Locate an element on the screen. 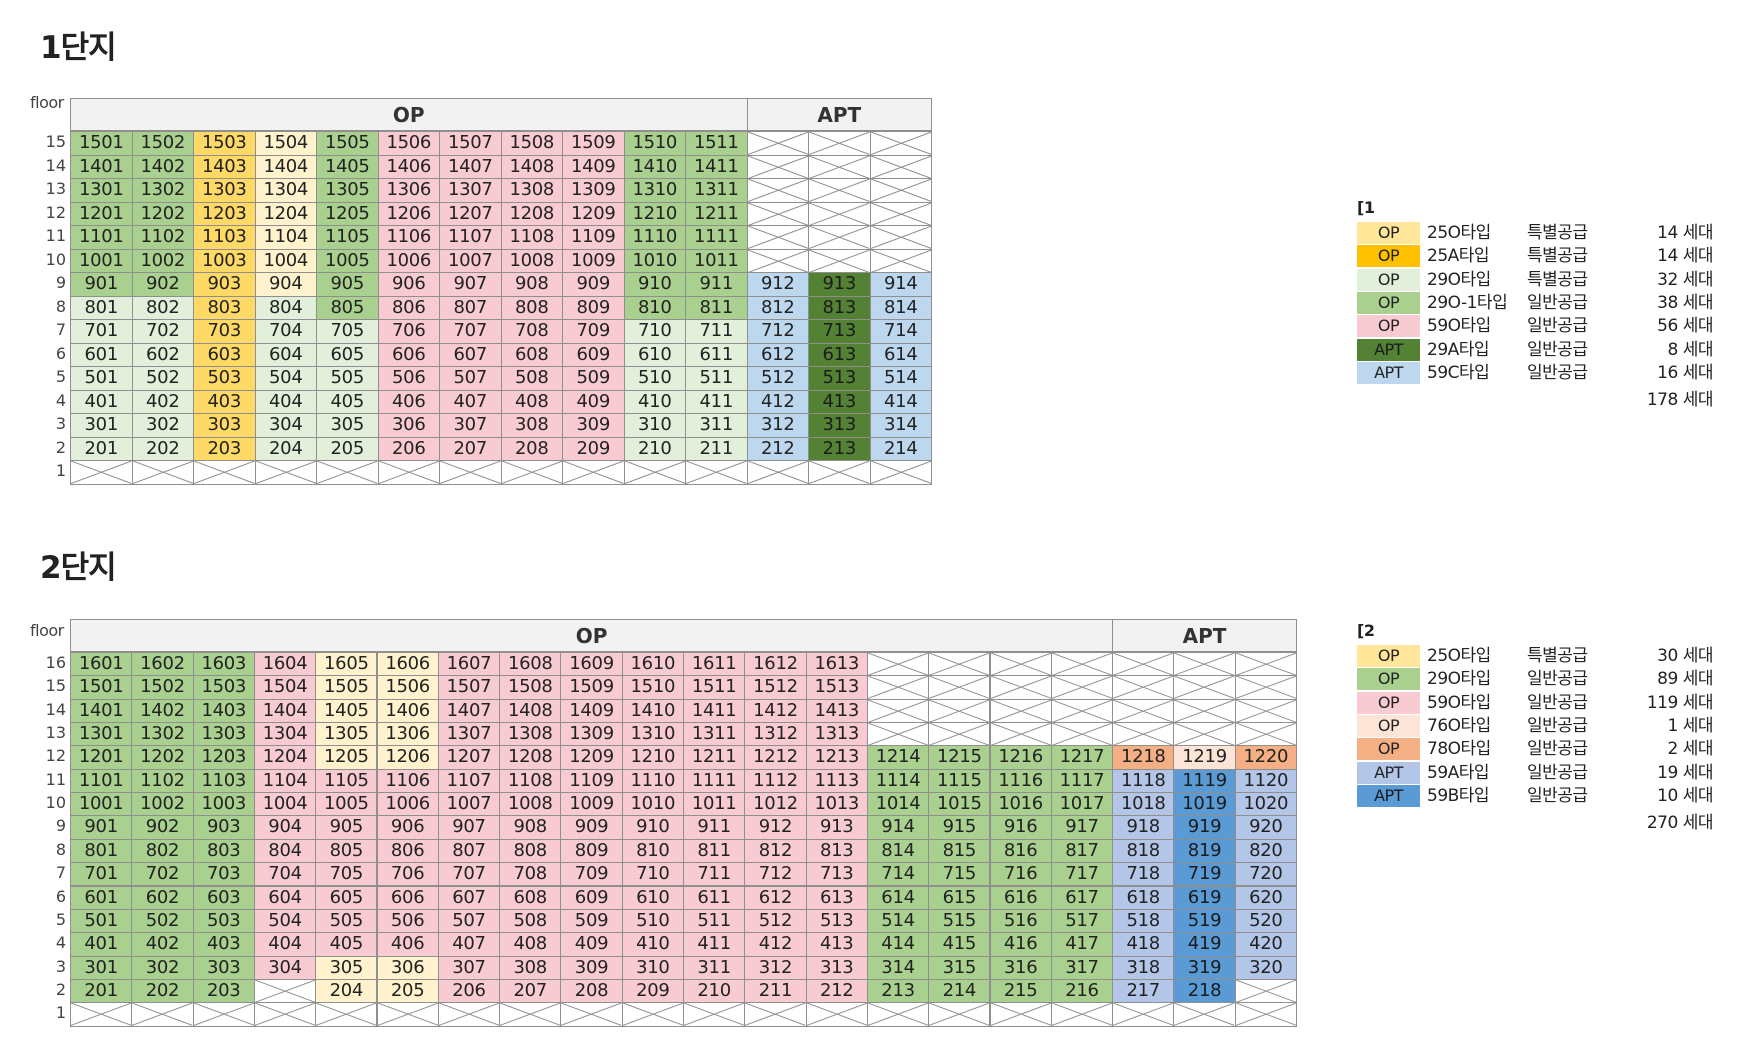 This screenshot has height=1053, width=1743. unit-cell: 403 is located at coordinates (223, 944).